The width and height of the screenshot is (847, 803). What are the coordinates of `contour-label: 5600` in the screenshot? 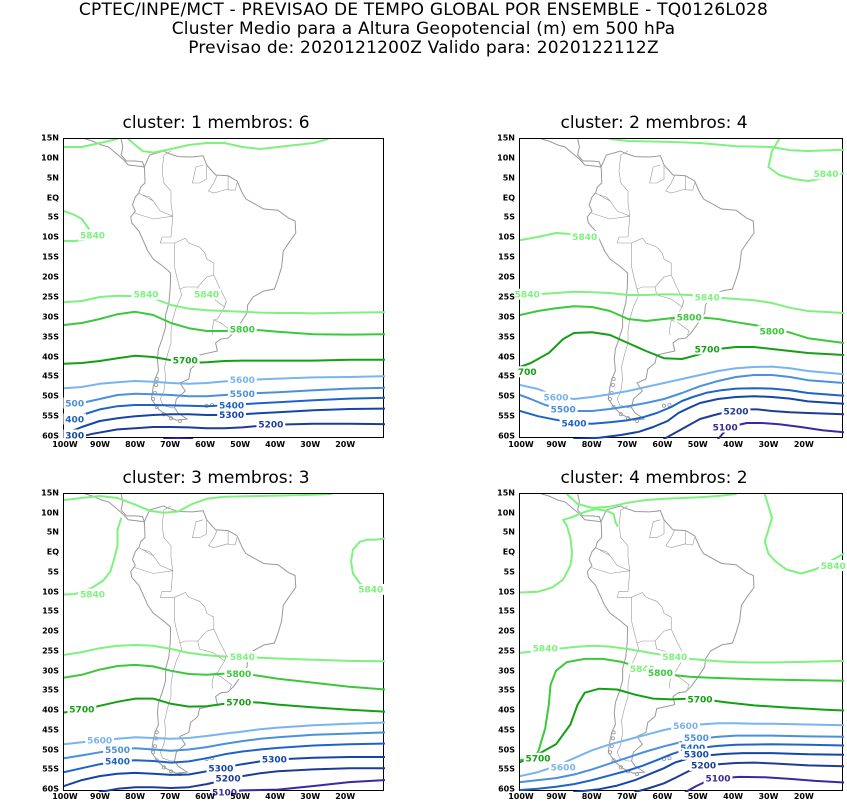 It's located at (242, 381).